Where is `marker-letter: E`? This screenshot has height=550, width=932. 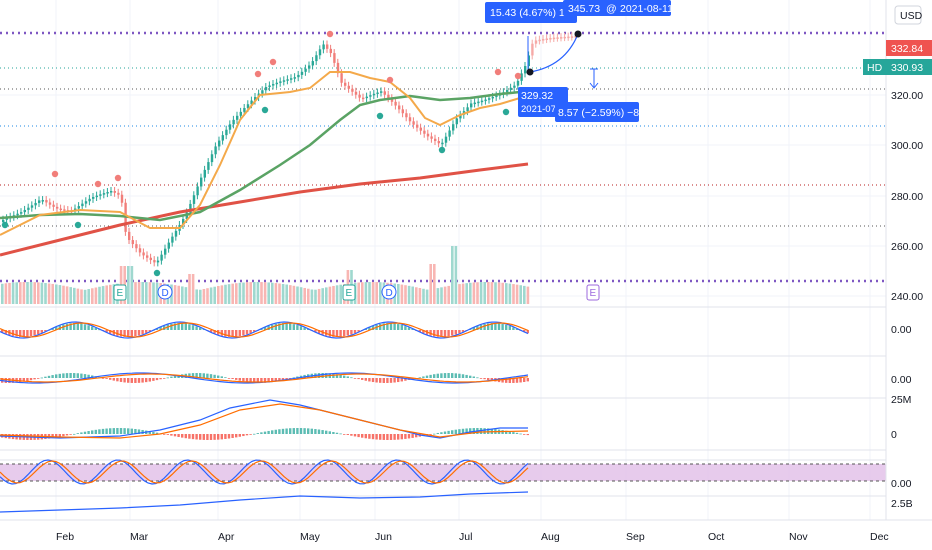
marker-letter: E is located at coordinates (349, 293).